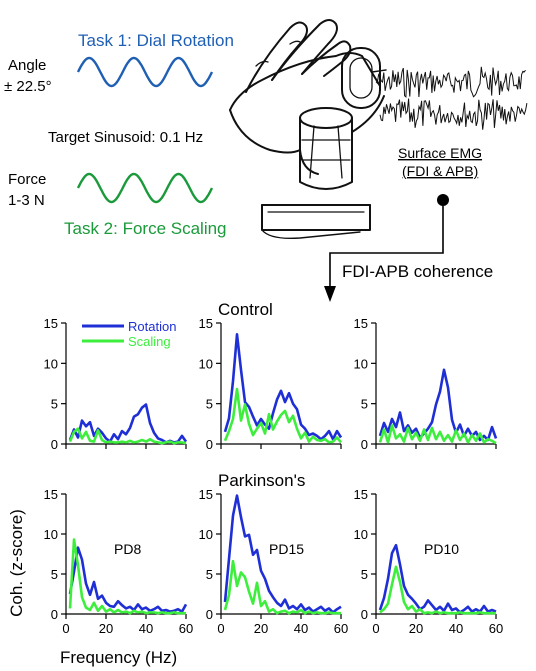 This screenshot has height=671, width=536. What do you see at coordinates (145, 72) in the screenshot?
I see `task1-sinusoid` at bounding box center [145, 72].